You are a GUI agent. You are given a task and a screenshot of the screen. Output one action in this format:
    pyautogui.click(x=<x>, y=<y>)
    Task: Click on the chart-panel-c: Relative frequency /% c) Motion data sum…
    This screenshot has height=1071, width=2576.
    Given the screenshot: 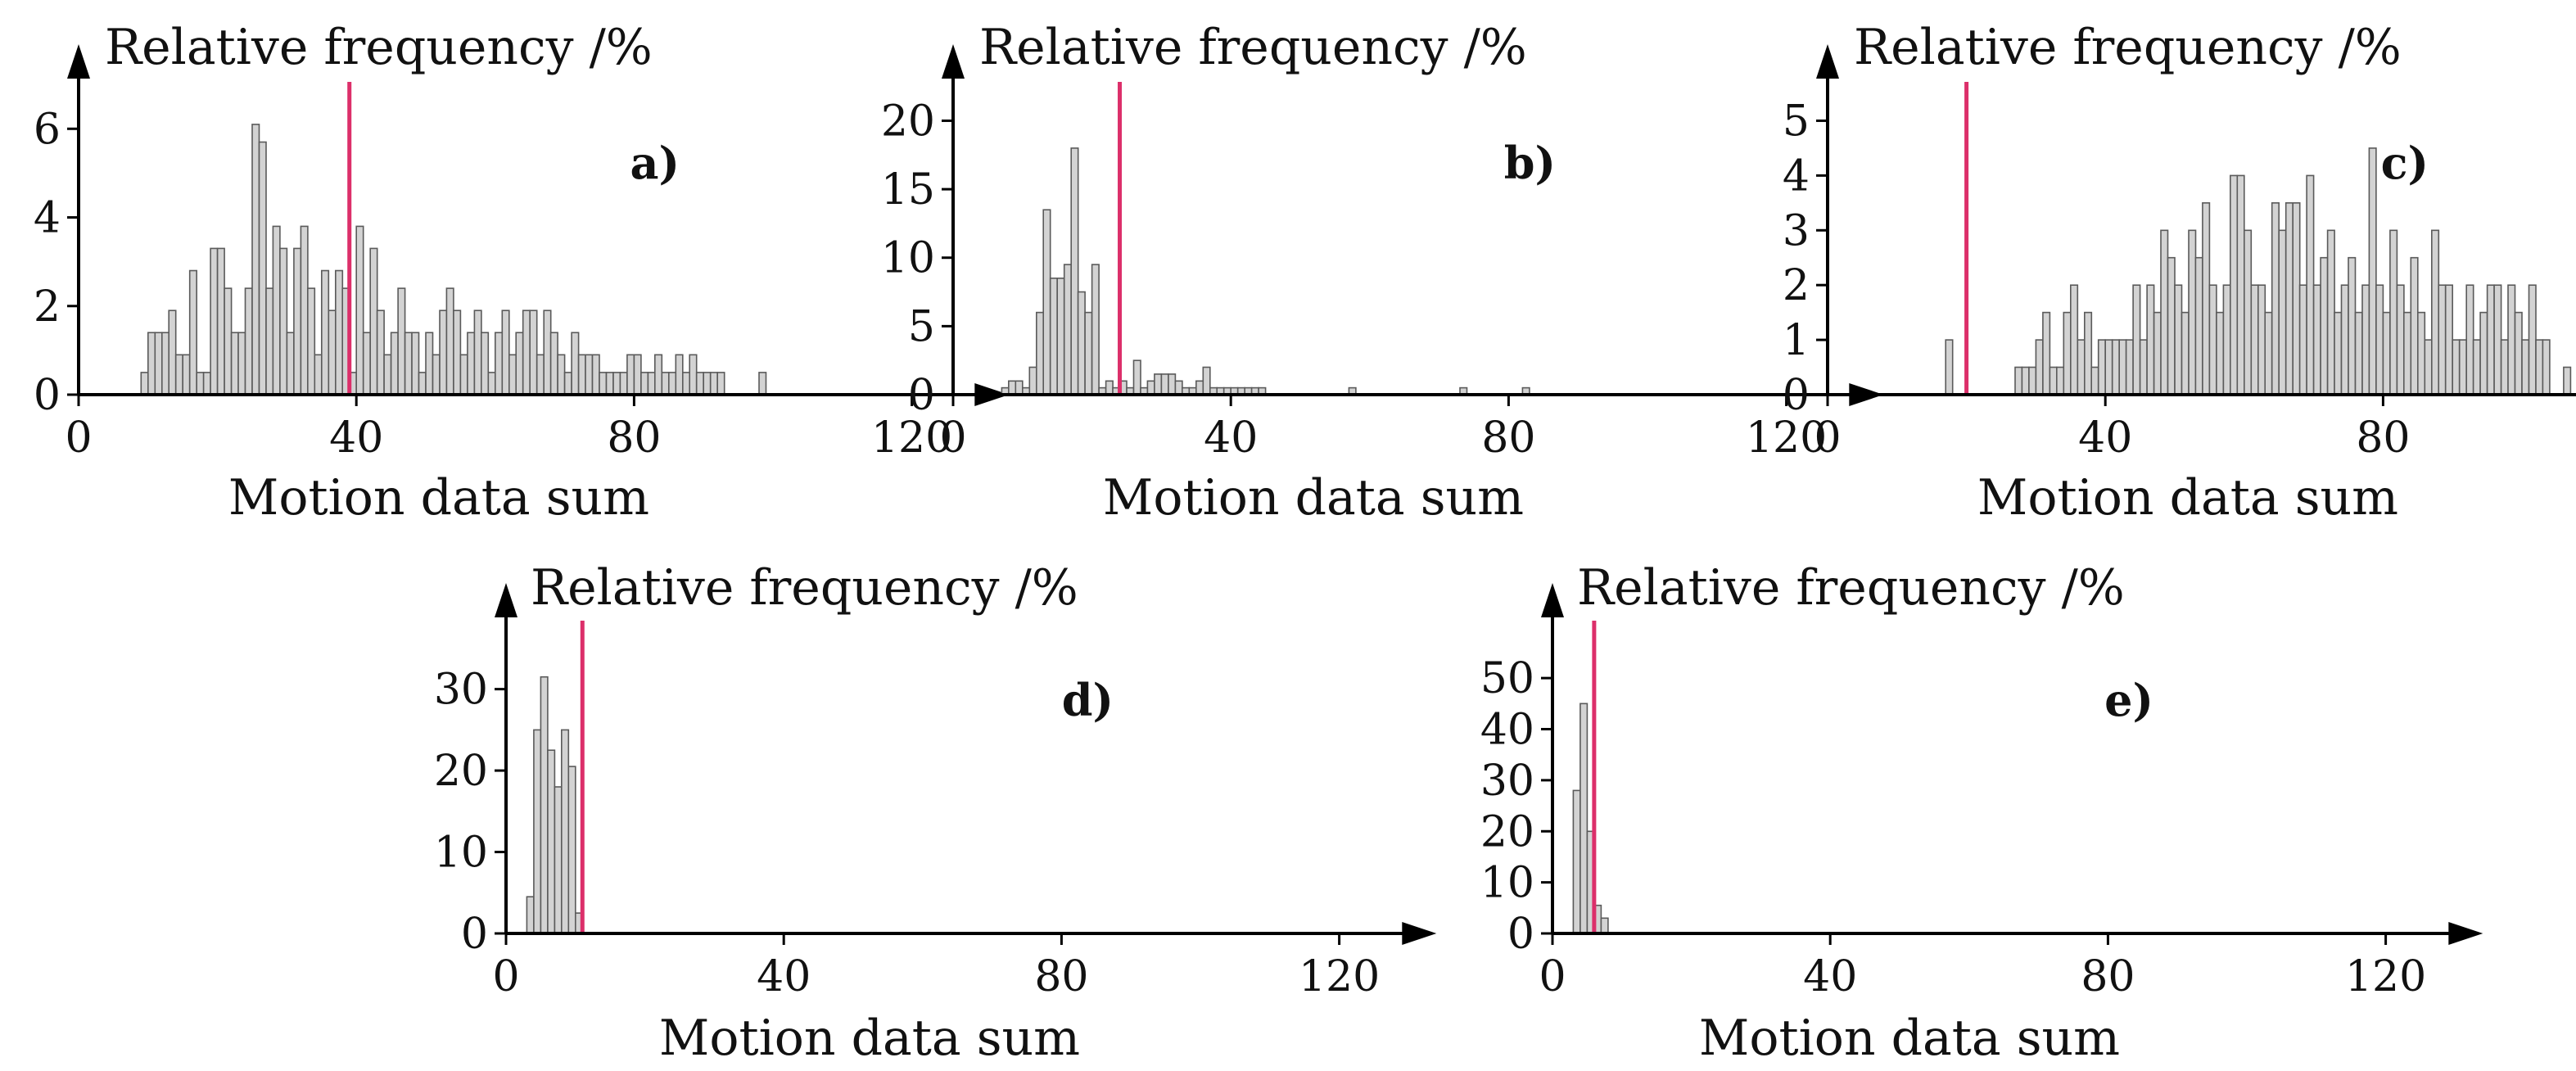 What is the action you would take?
    pyautogui.click(x=2179, y=272)
    